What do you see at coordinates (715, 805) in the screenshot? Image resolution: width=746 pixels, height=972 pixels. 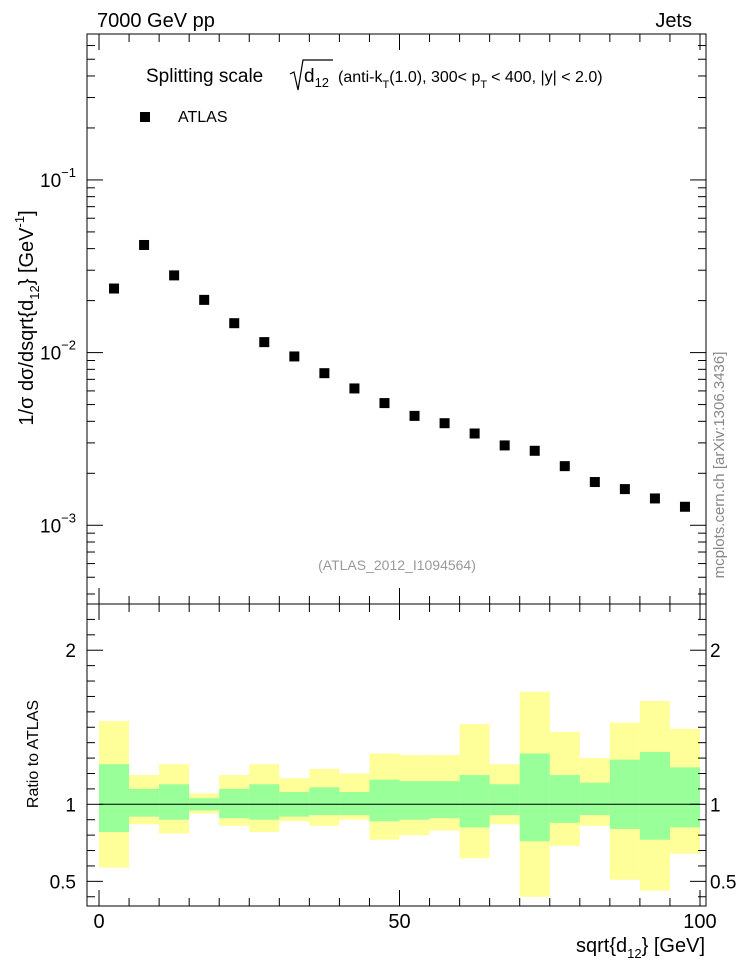 I see `ratio-y-tick-label-right: 1` at bounding box center [715, 805].